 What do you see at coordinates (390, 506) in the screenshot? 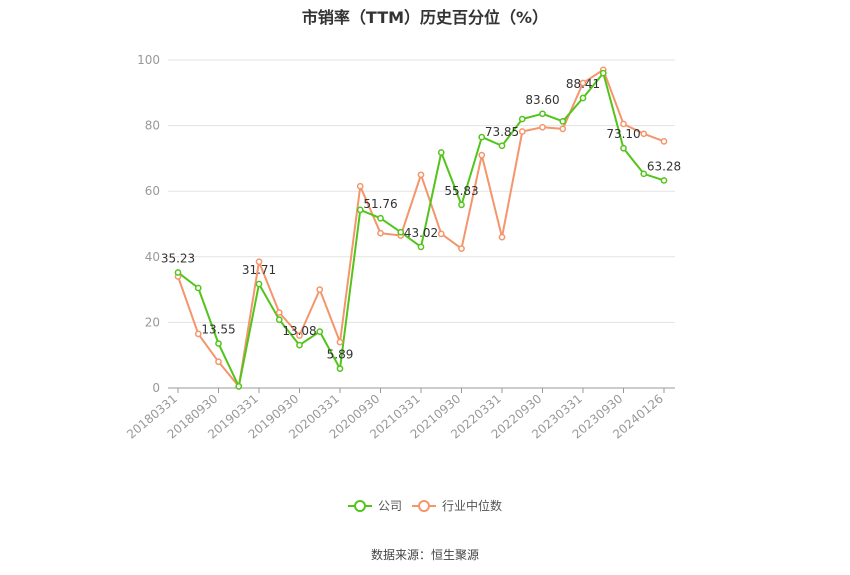
I see `legend-label: 公司` at bounding box center [390, 506].